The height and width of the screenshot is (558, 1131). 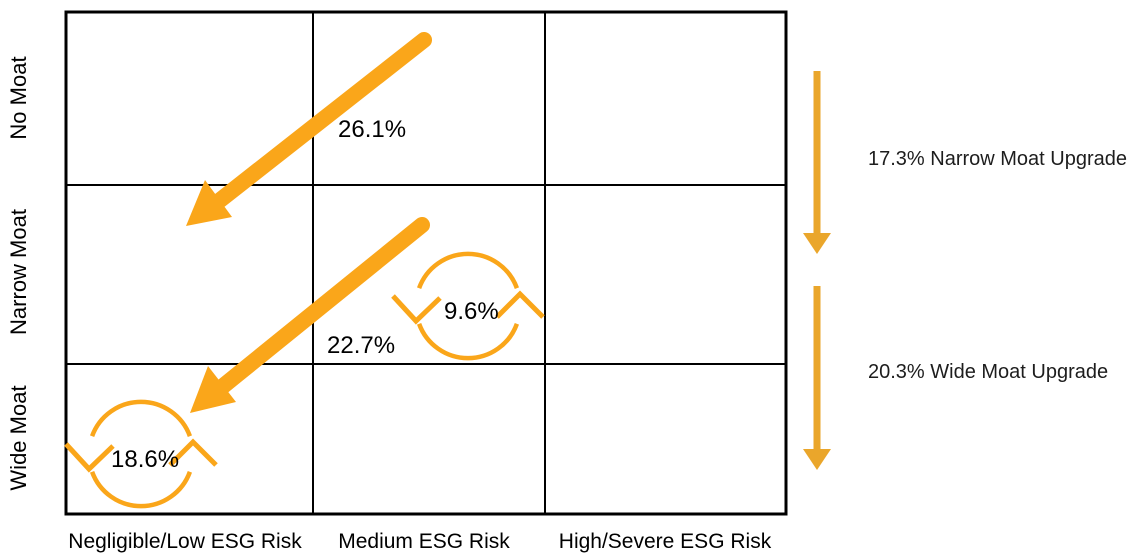 What do you see at coordinates (18, 437) in the screenshot?
I see `row-label-wide-moat: Wide Moat` at bounding box center [18, 437].